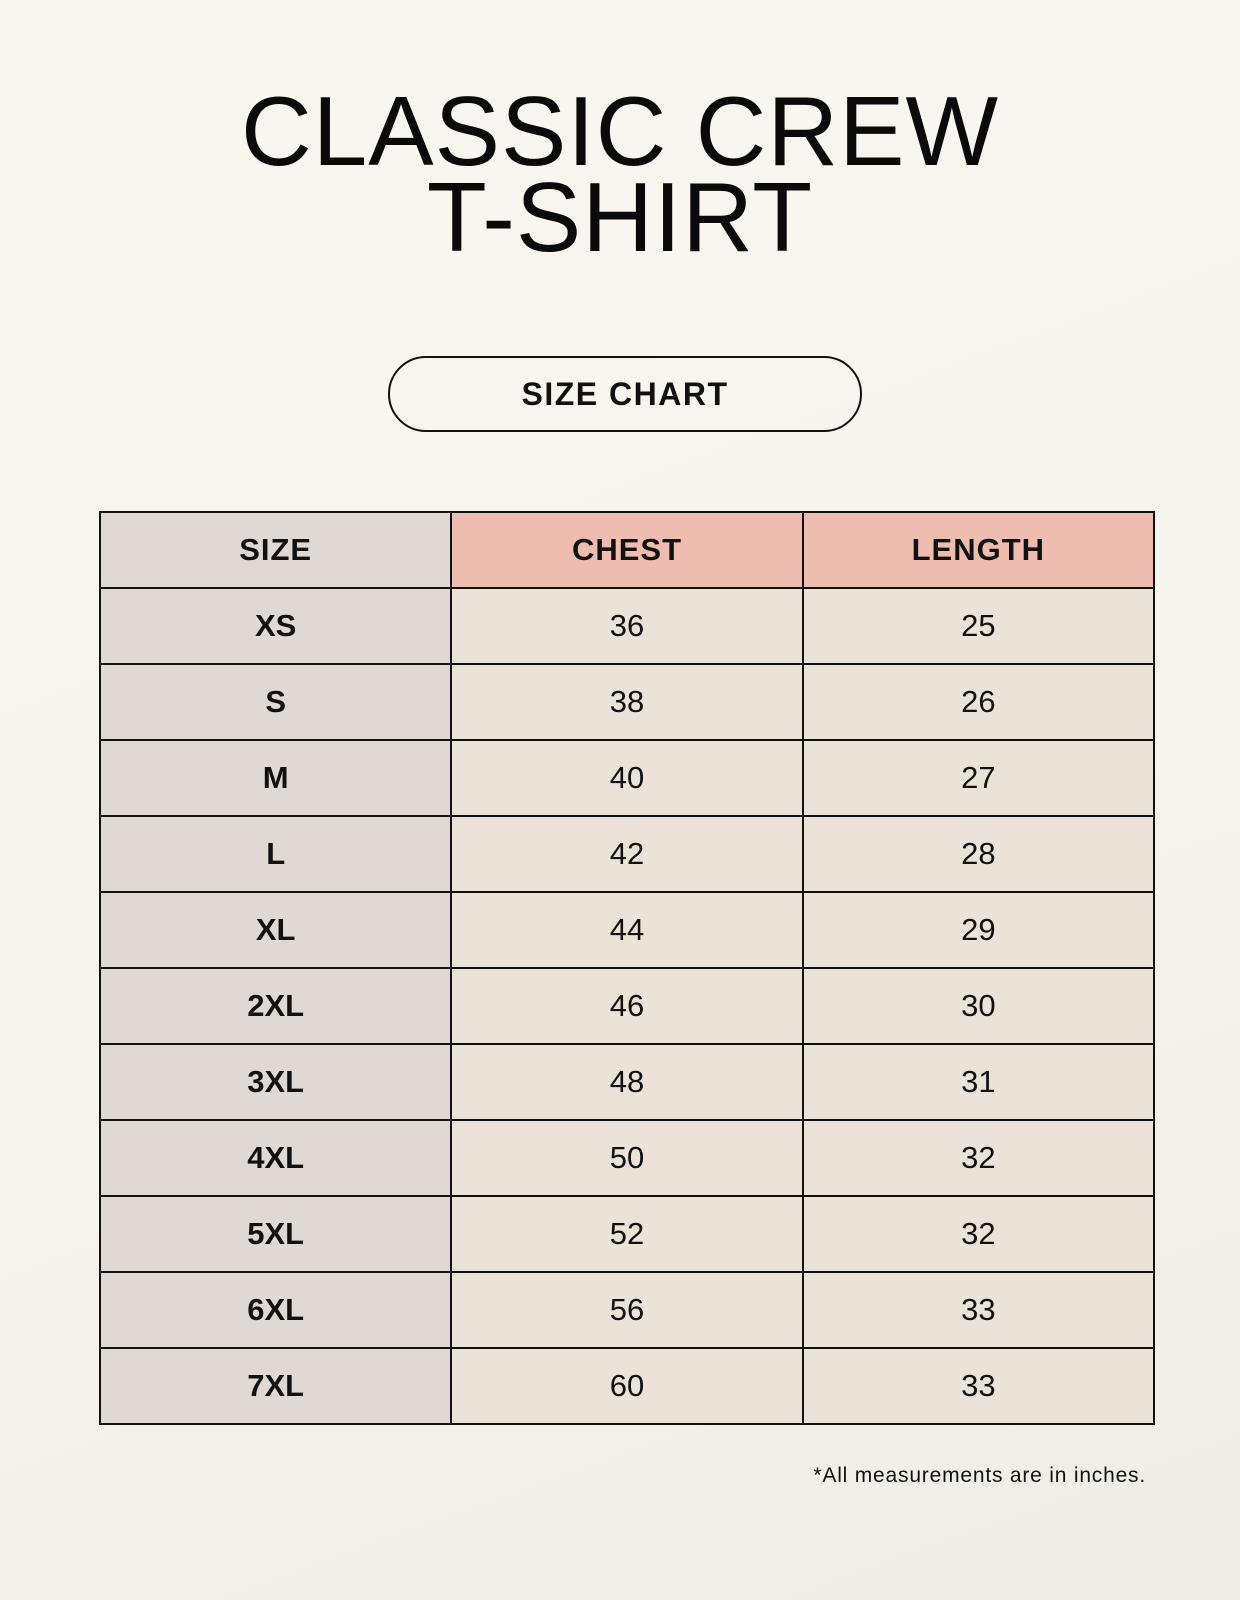  I want to click on page-title: CLASSIC CREW T-SHIRT, so click(620, 174).